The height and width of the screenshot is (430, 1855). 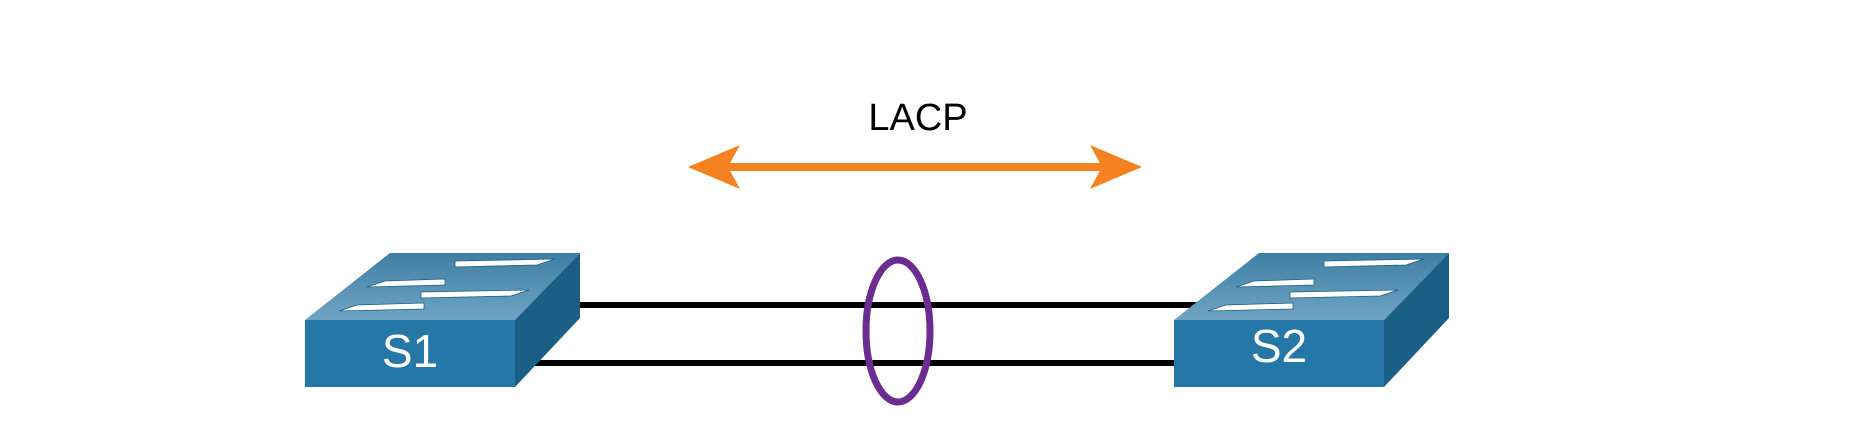 I want to click on switch-s2: S2, so click(x=1311, y=320).